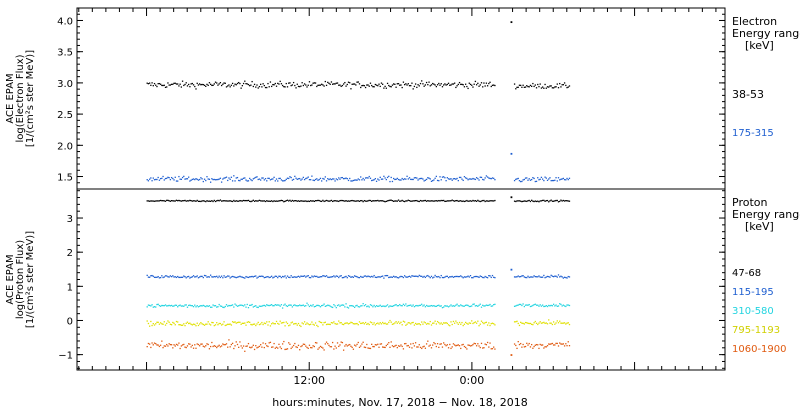  Describe the element at coordinates (753, 311) in the screenshot. I see `legend-entry-1-2: 310-580` at that location.